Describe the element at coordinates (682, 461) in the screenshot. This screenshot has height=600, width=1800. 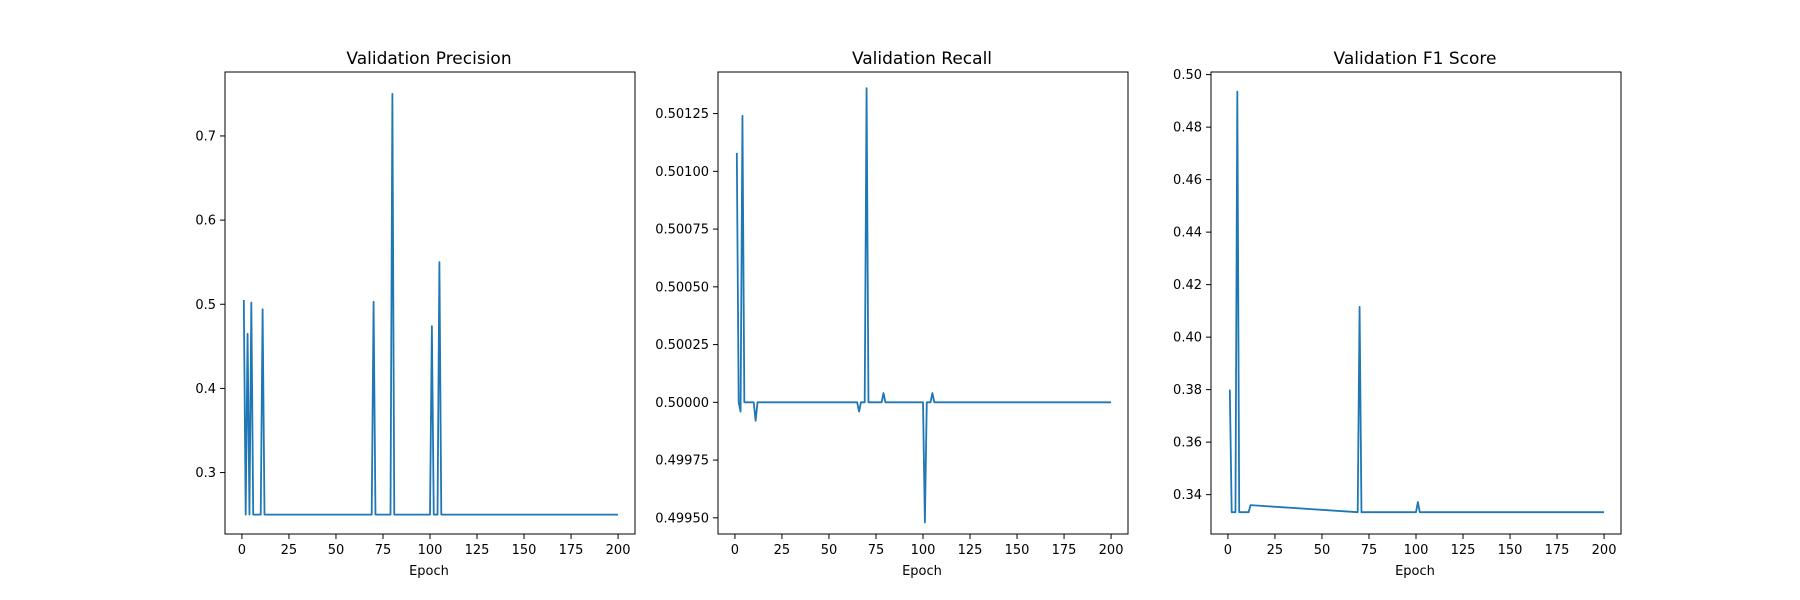
I see `y-tick-label: 0.49975` at that location.